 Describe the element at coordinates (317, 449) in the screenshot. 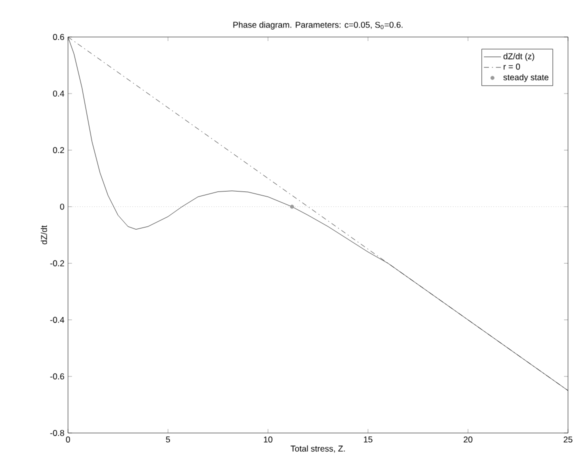

I see `x-axis-title: Total stress, Z.` at that location.